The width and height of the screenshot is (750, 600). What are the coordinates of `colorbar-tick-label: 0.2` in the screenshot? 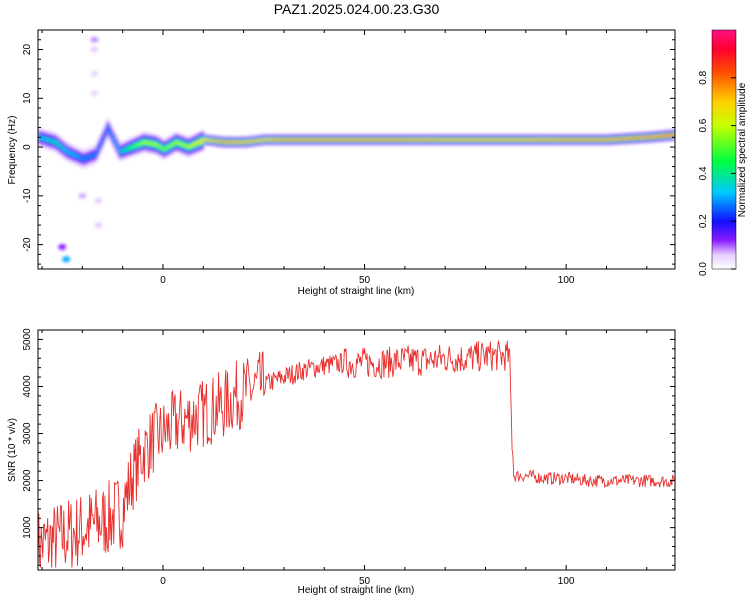 It's located at (703, 221).